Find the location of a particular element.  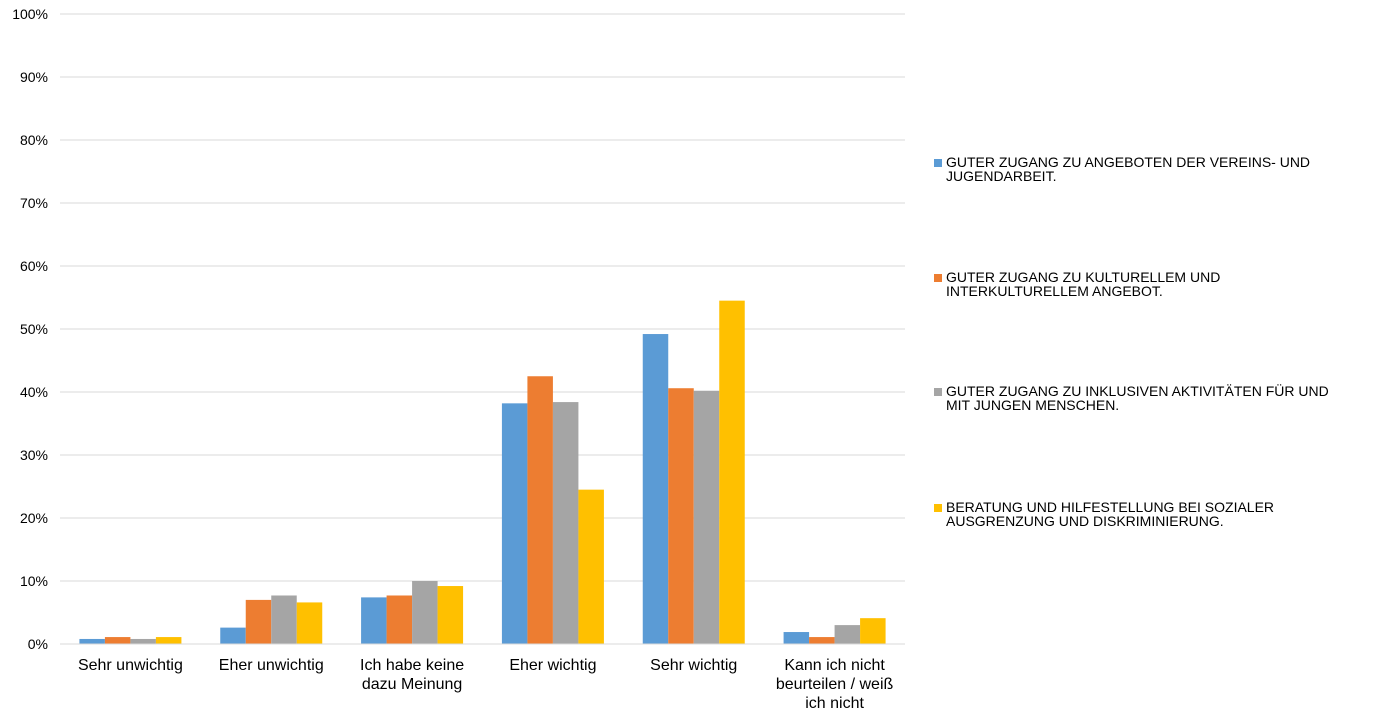

x-tick-label-line: Eher unwichtig is located at coordinates (271, 665).